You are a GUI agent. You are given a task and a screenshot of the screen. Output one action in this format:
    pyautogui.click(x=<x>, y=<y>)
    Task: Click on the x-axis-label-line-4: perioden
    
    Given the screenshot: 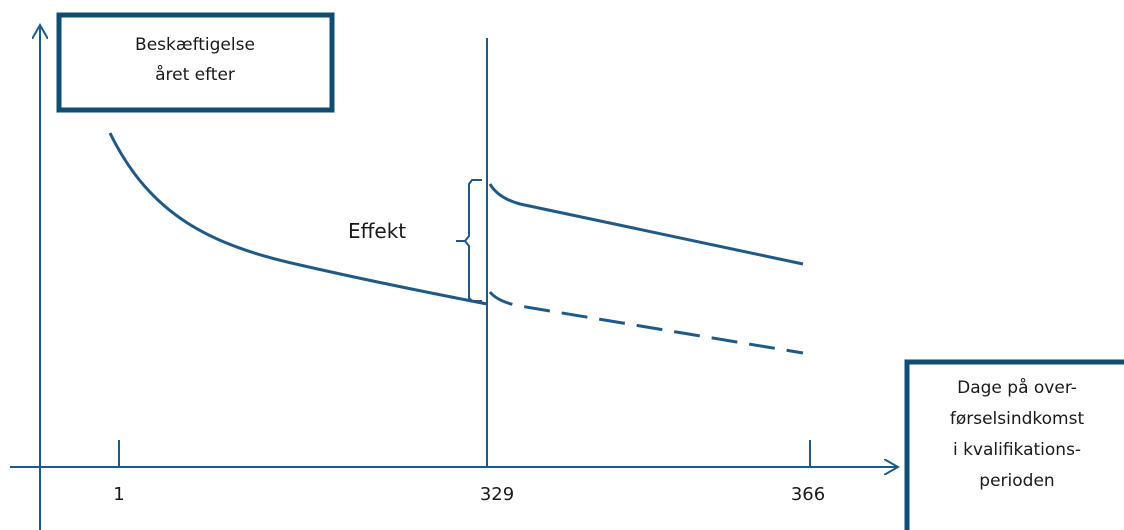 What is the action you would take?
    pyautogui.click(x=1016, y=481)
    